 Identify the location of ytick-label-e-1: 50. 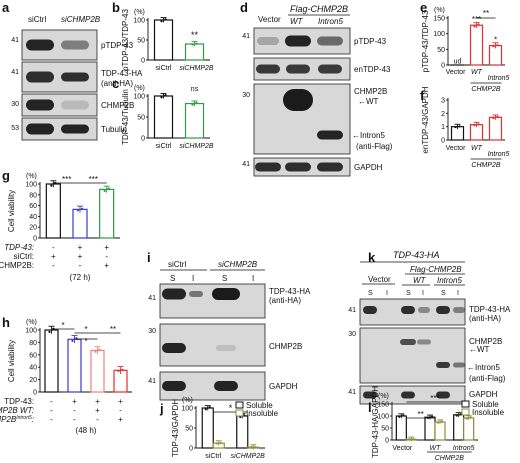
(441, 50).